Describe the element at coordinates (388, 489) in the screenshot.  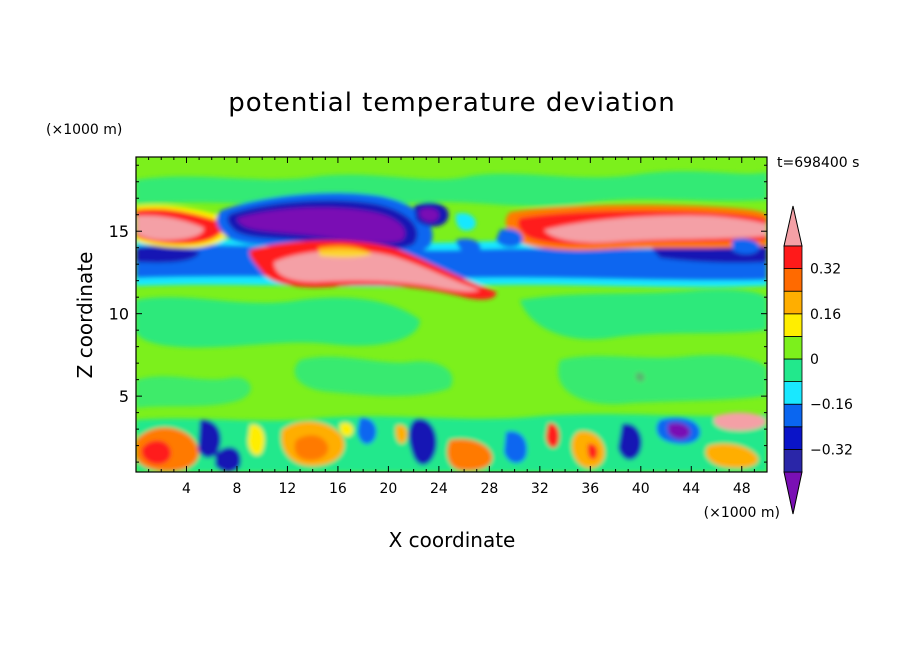
I see `x-tick-label: 20` at that location.